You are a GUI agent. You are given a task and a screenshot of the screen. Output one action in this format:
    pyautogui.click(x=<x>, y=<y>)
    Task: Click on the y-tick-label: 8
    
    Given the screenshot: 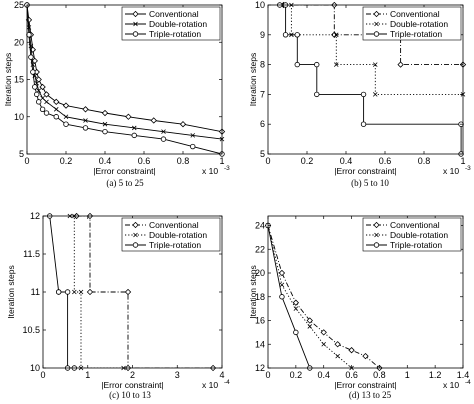 What is the action you would take?
    pyautogui.click(x=262, y=65)
    